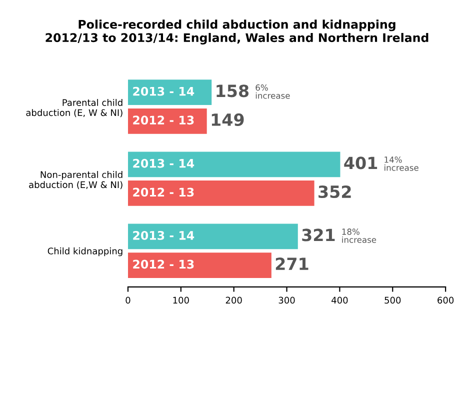  Describe the element at coordinates (237, 32) in the screenshot. I see `chart-title: Police-recorded child abduction and kidnapping 2012/13 to 2013/14: England, Wales and Northern Ireland` at that location.